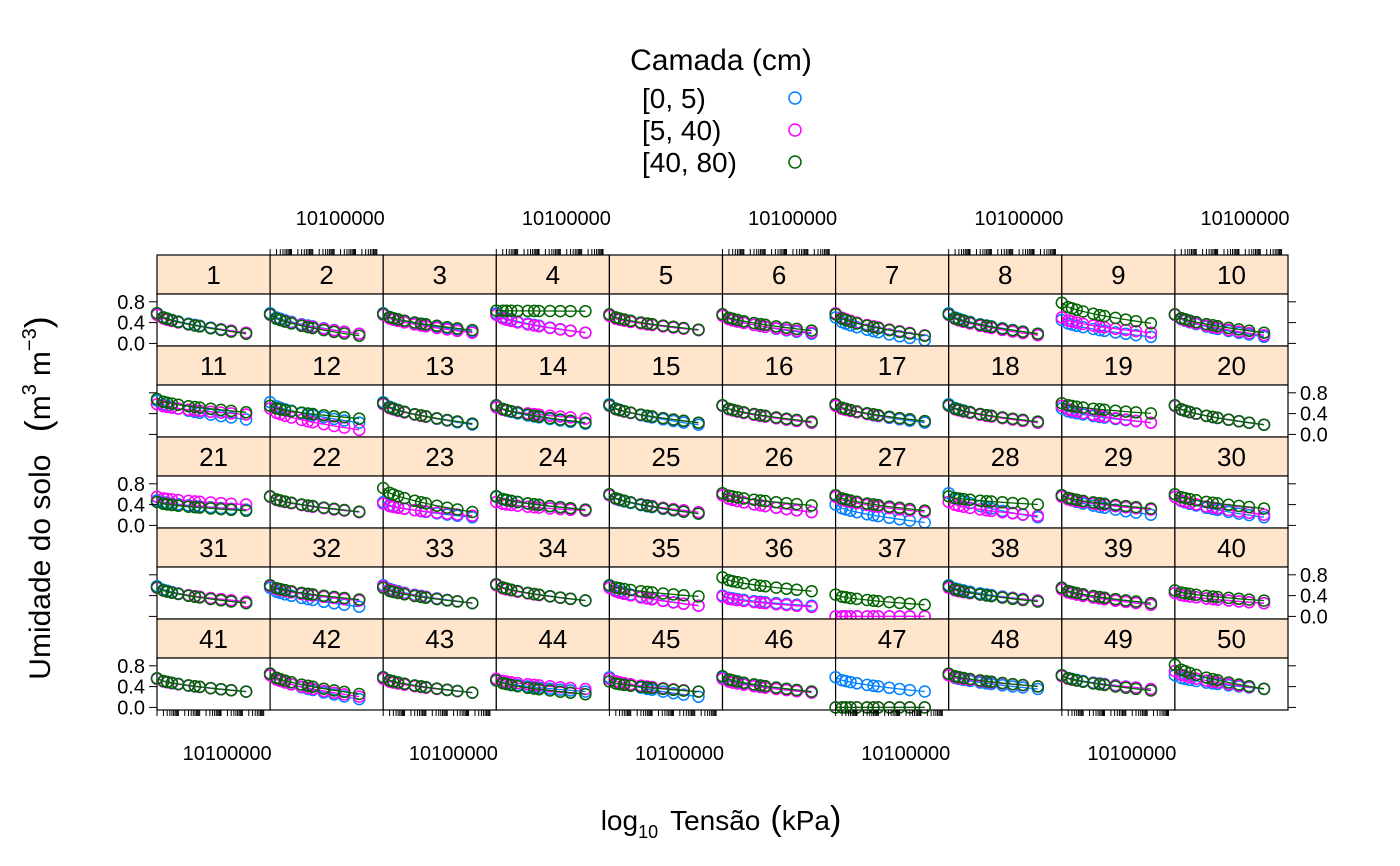 This screenshot has width=1400, height=866. Describe the element at coordinates (892, 457) in the screenshot. I see `panel-label: 27` at that location.